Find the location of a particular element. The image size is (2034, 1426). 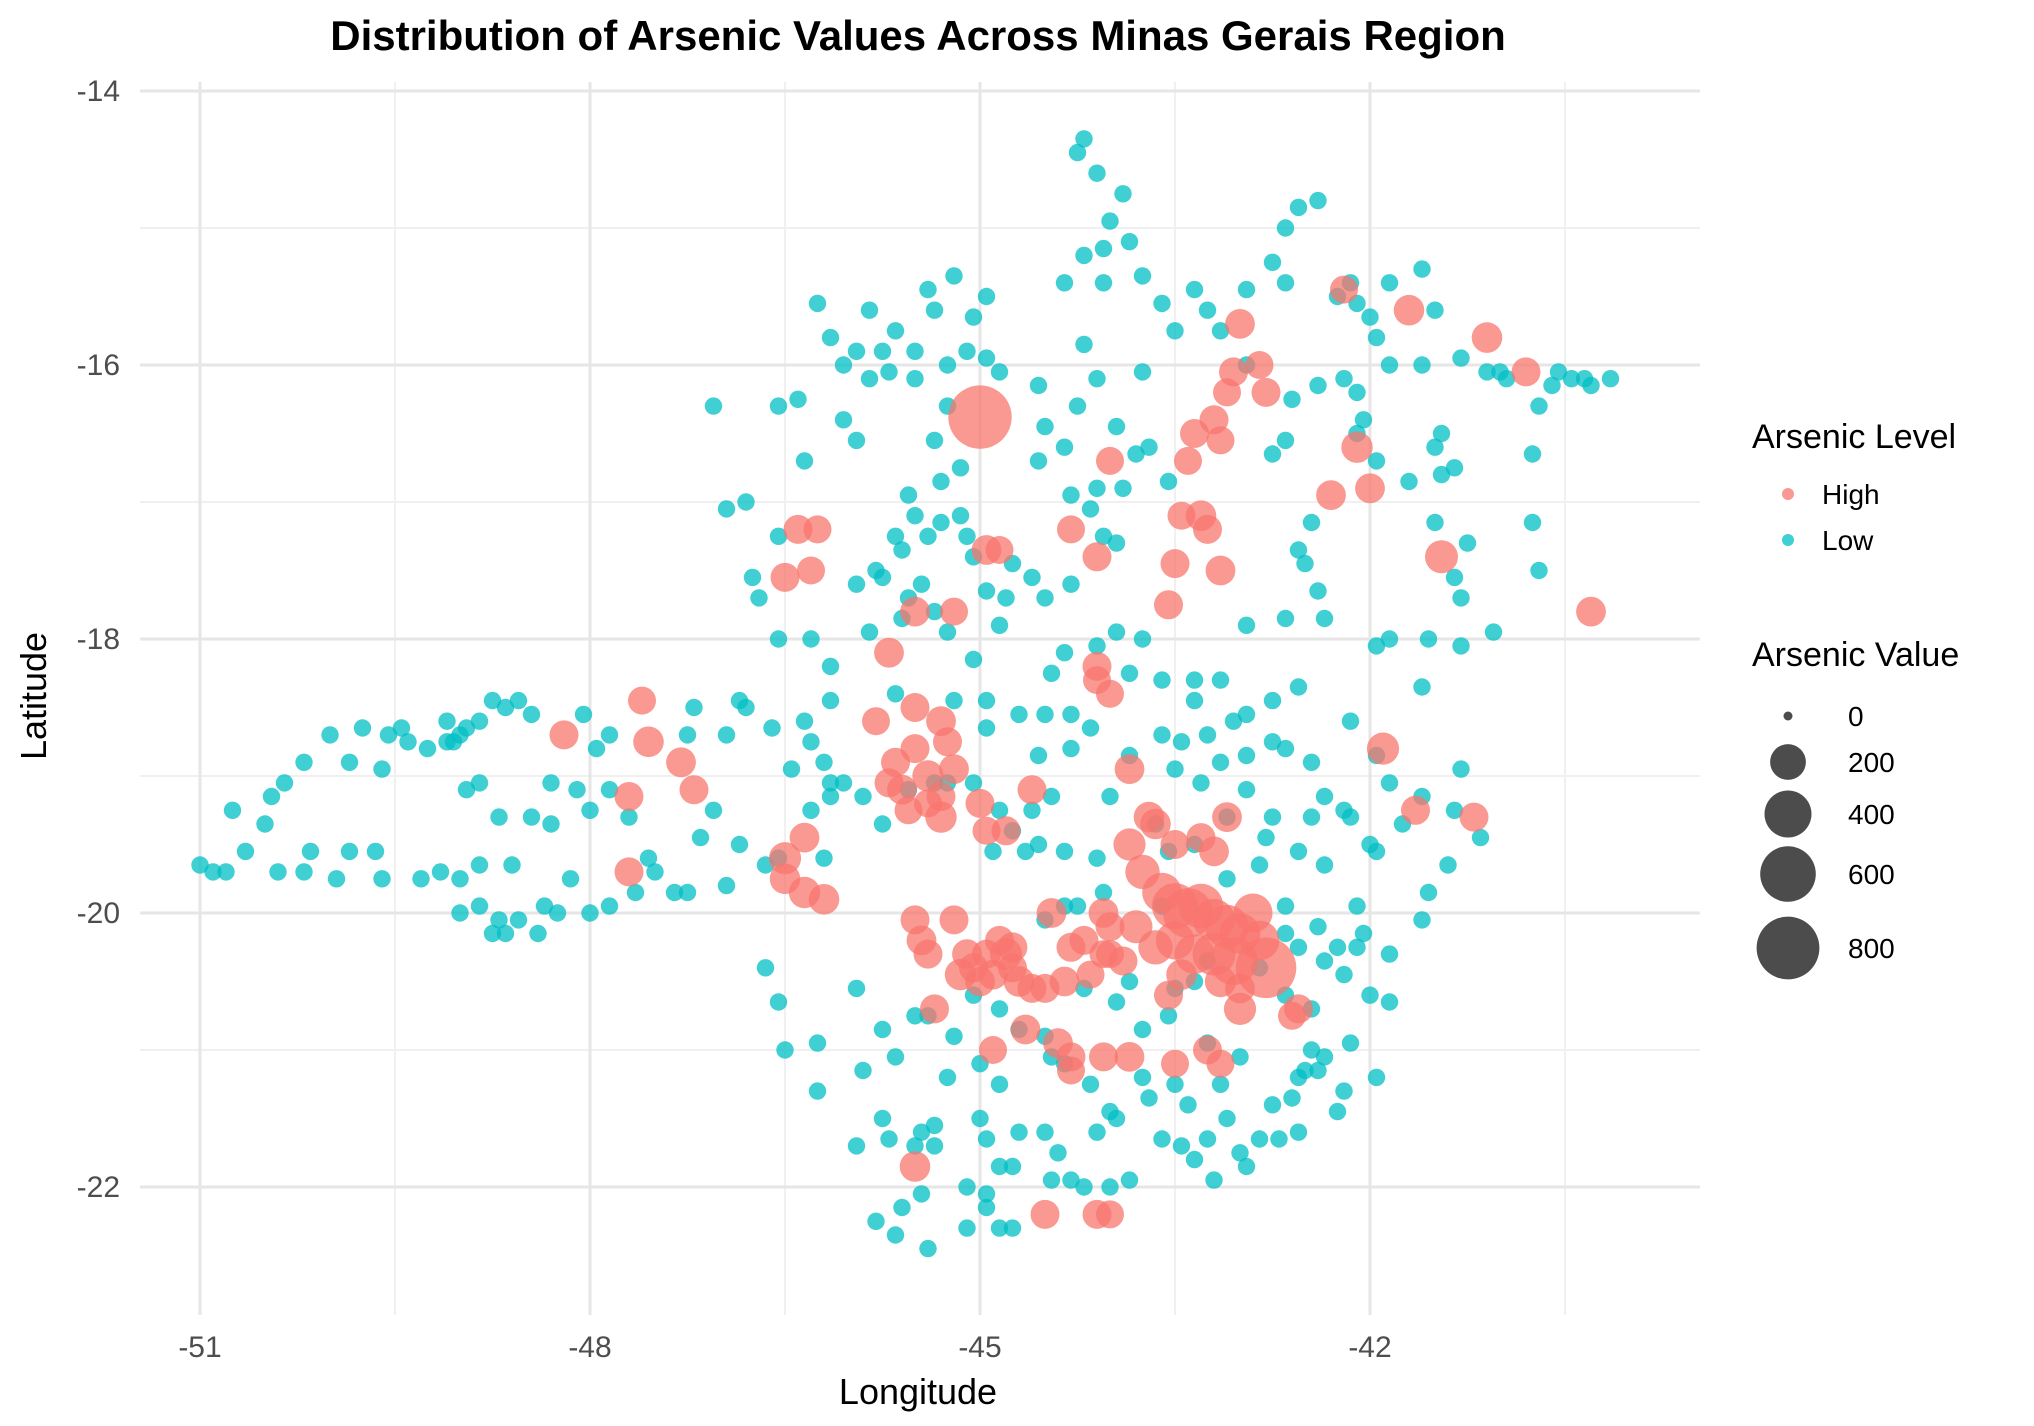

y-tick-label: -20 is located at coordinates (98, 913).